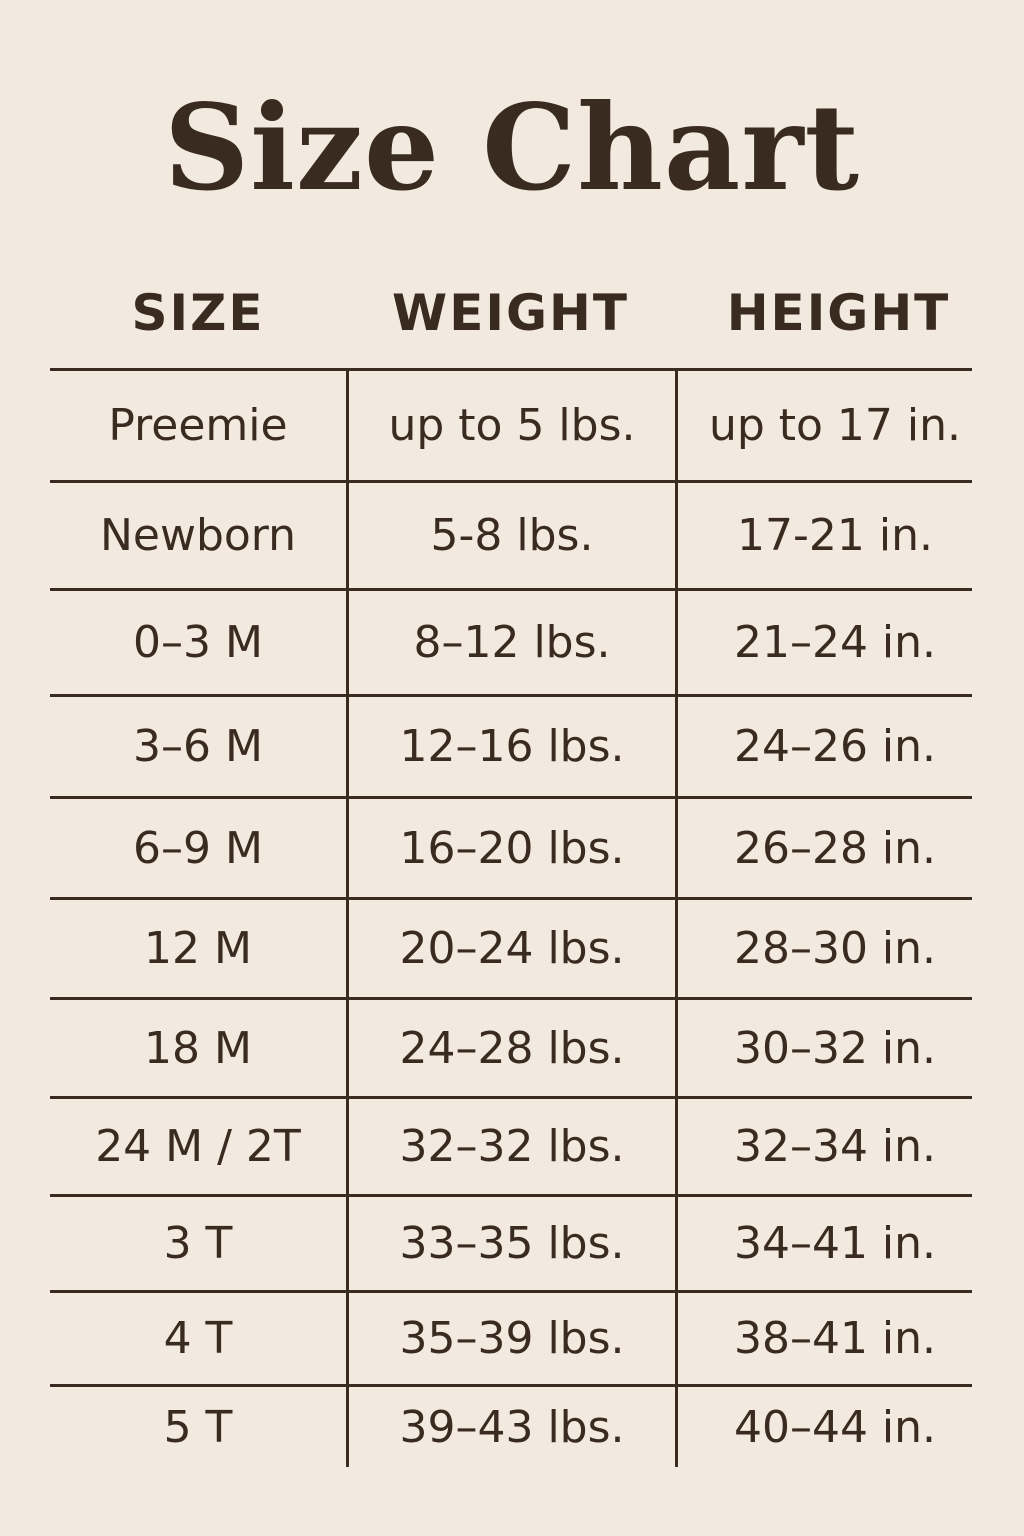 The height and width of the screenshot is (1536, 1024). What do you see at coordinates (823, 1242) in the screenshot?
I see `height-cell: 34–41 in.` at bounding box center [823, 1242].